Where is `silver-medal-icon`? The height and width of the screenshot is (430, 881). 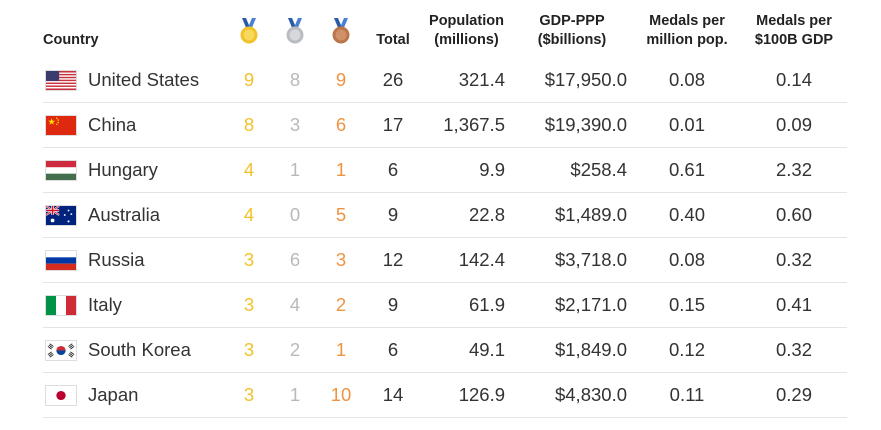
silver-medal-icon is located at coordinates (295, 31).